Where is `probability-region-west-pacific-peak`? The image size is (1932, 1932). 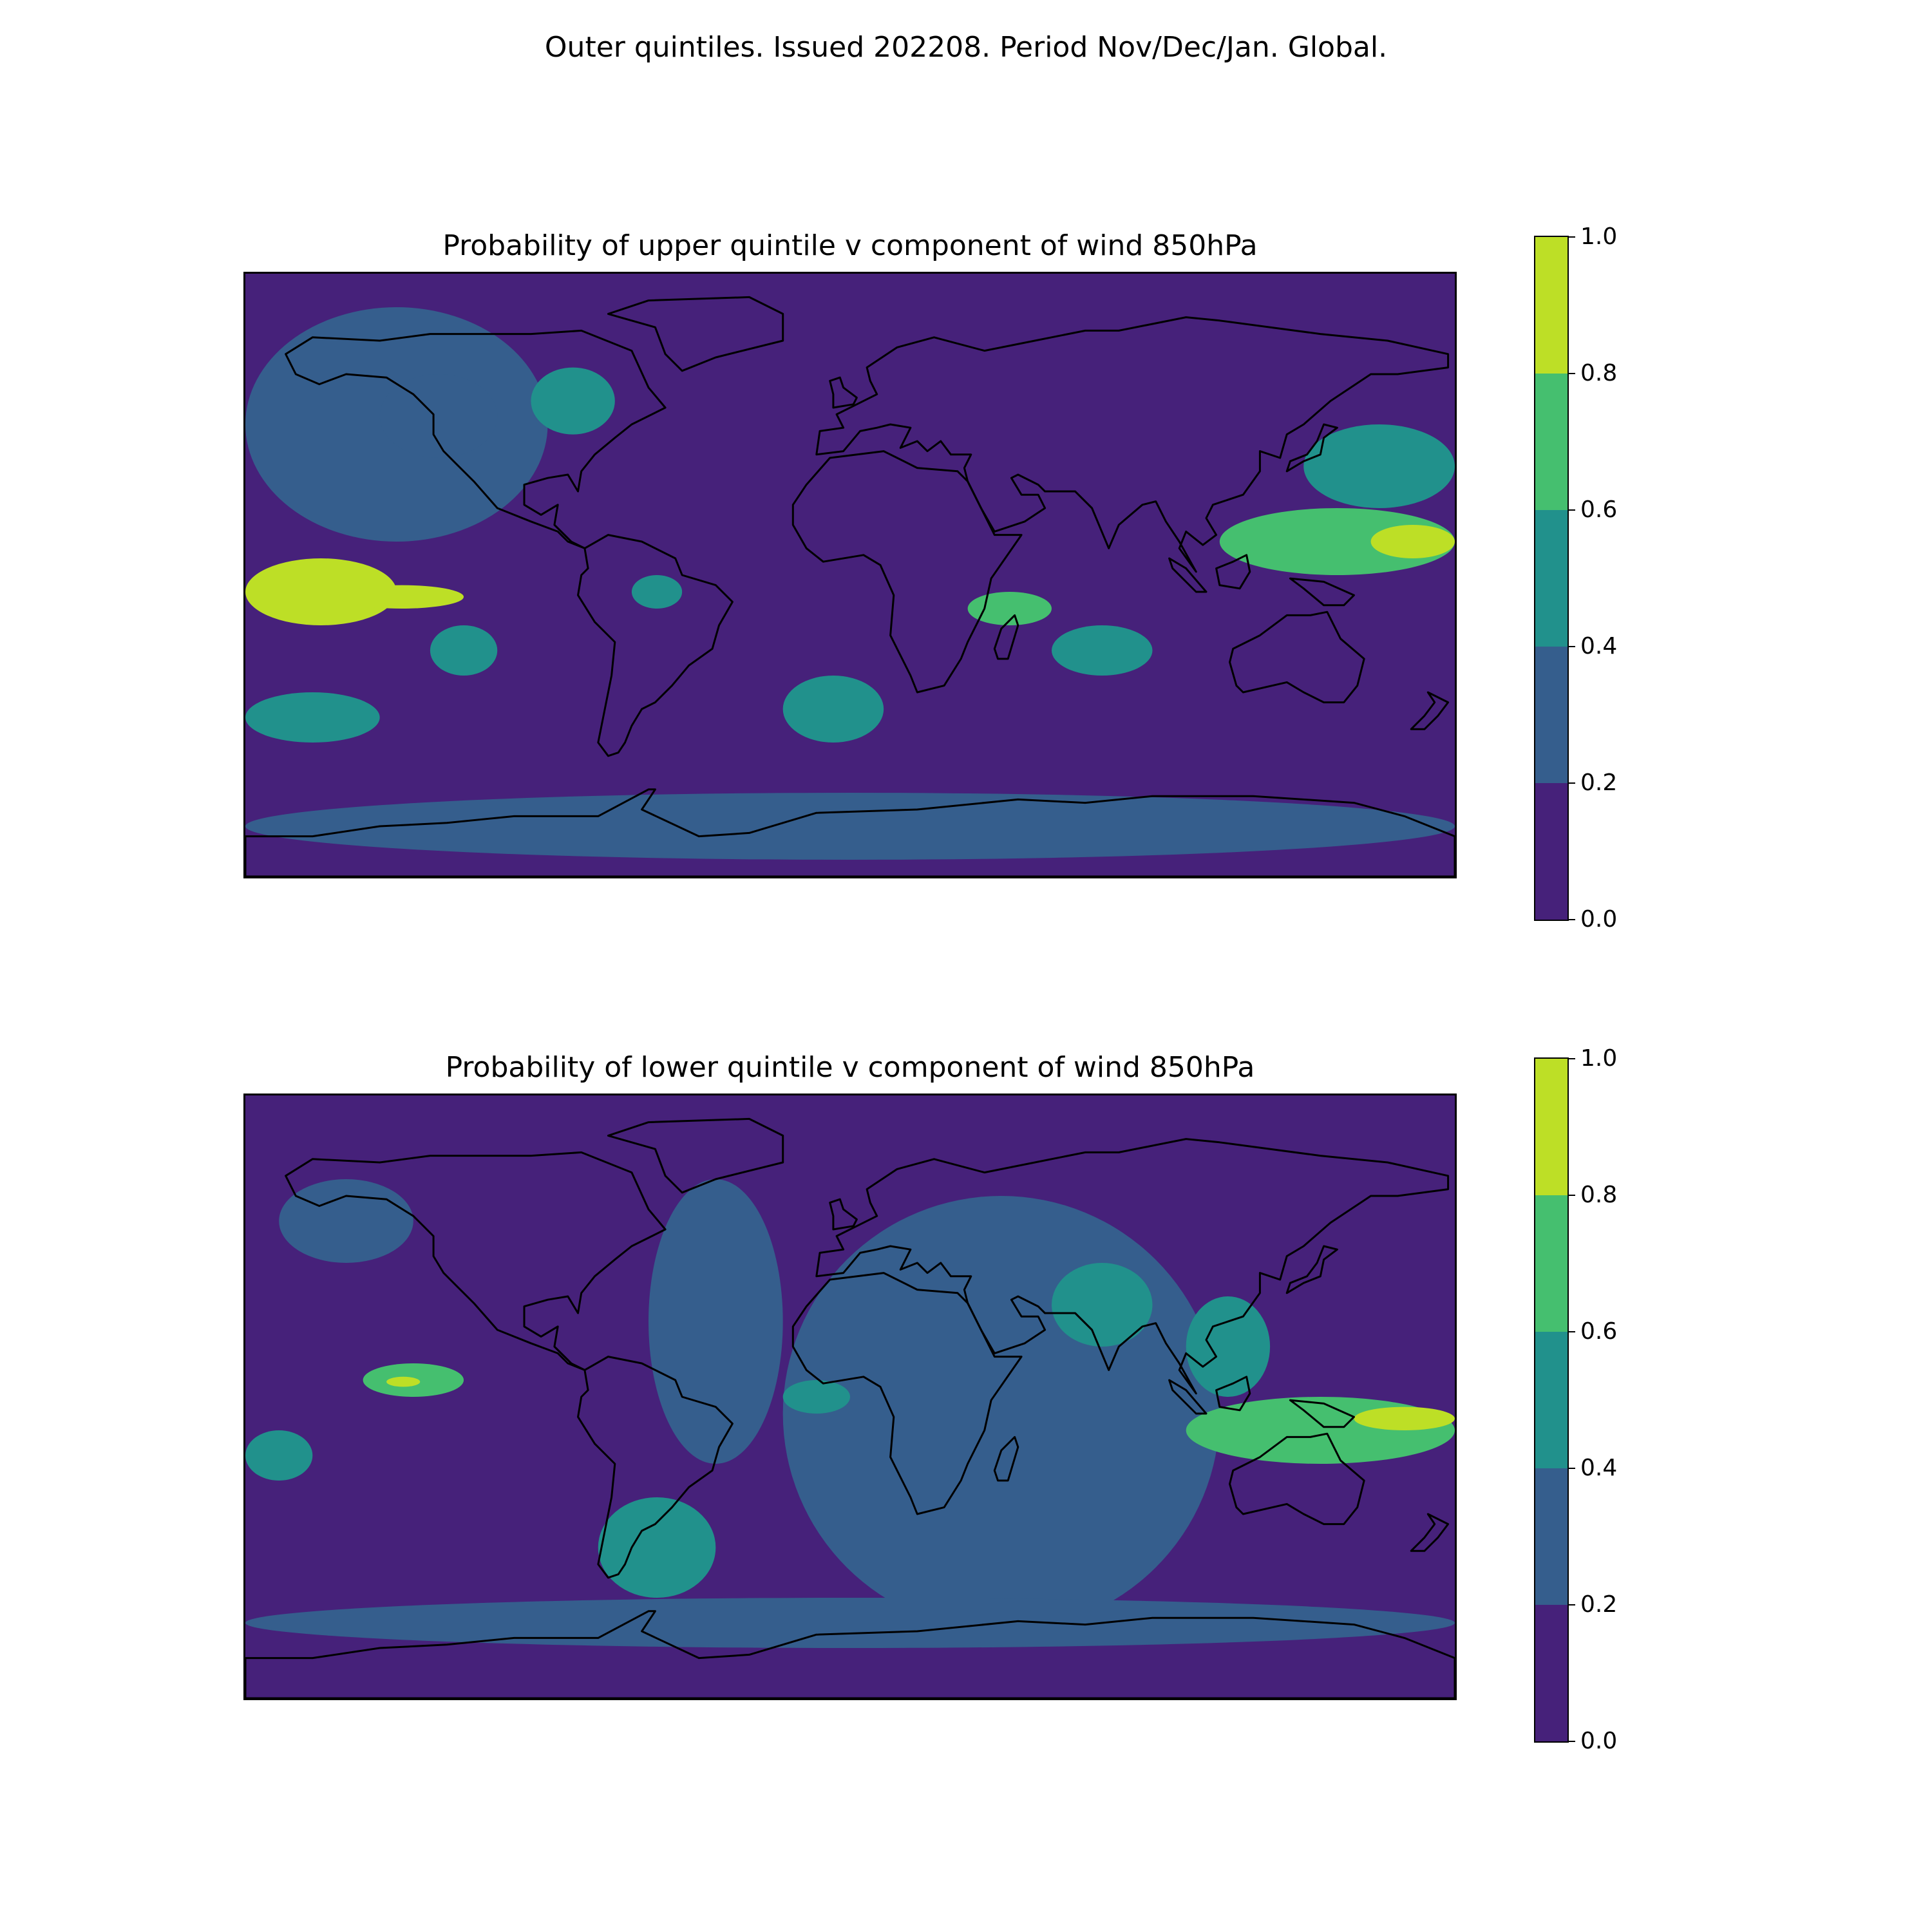
probability-region-west-pacific-peak is located at coordinates (1413, 541).